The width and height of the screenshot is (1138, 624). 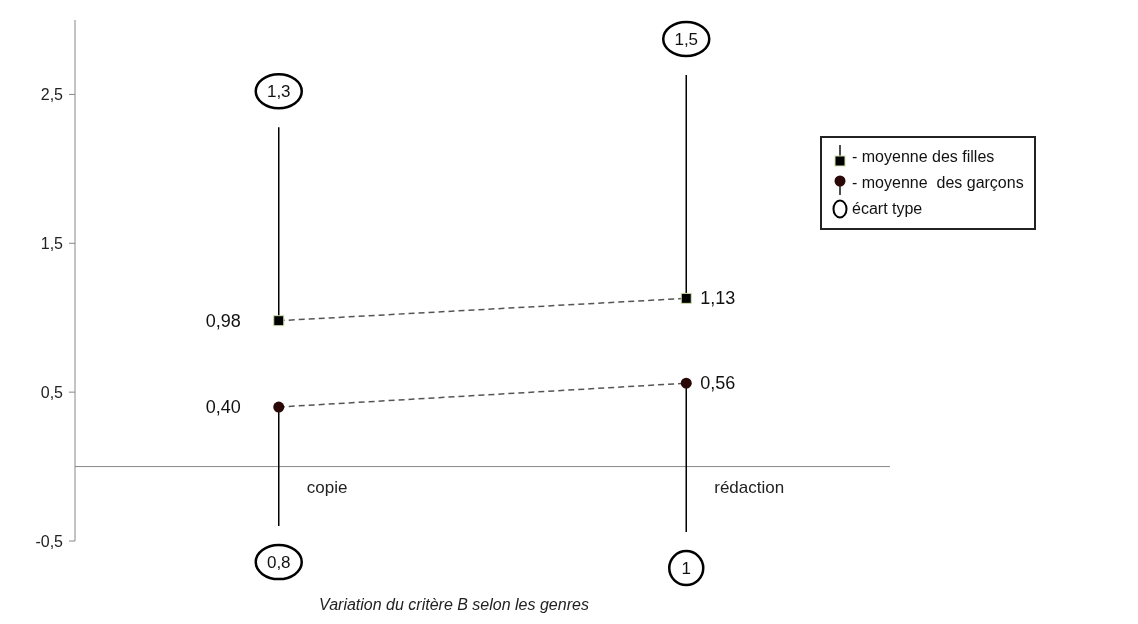 What do you see at coordinates (278, 92) in the screenshot?
I see `annotation: 1,3` at bounding box center [278, 92].